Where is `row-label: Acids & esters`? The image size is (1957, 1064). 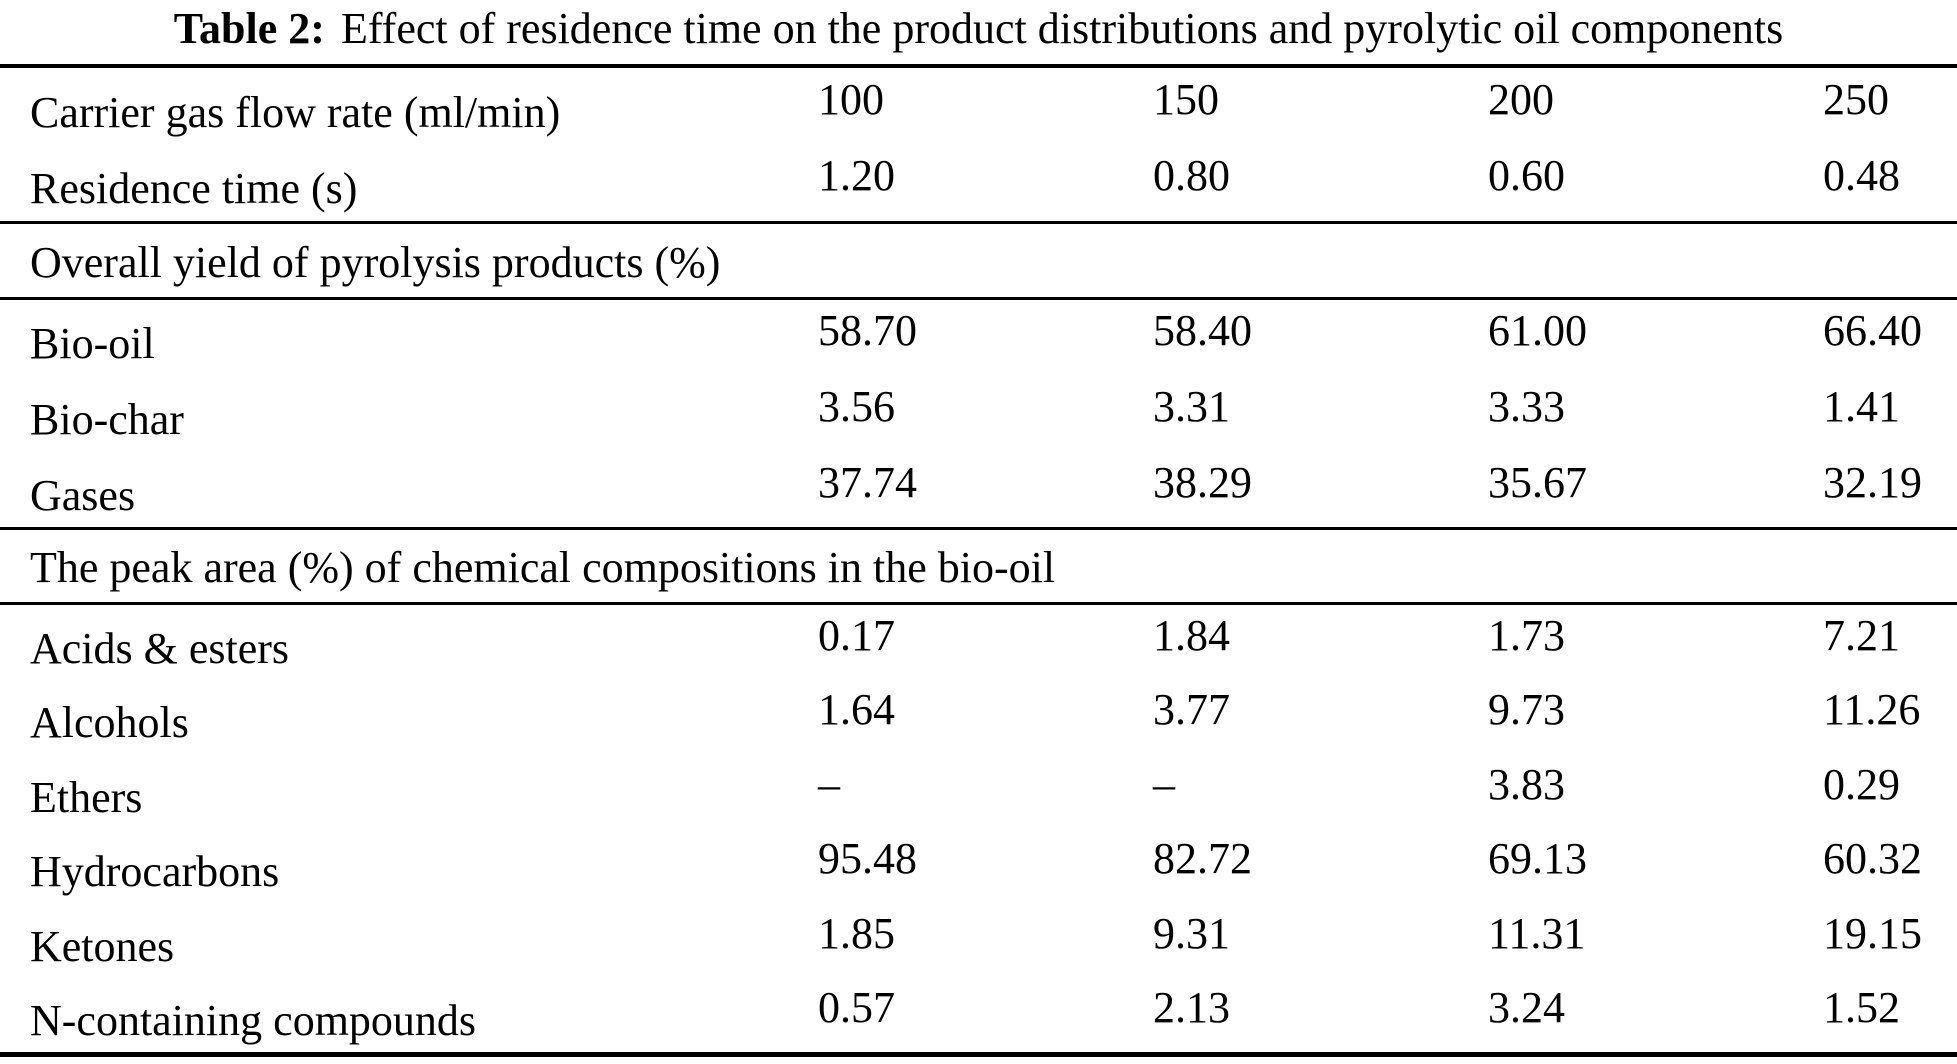 row-label: Acids & esters is located at coordinates (160, 648).